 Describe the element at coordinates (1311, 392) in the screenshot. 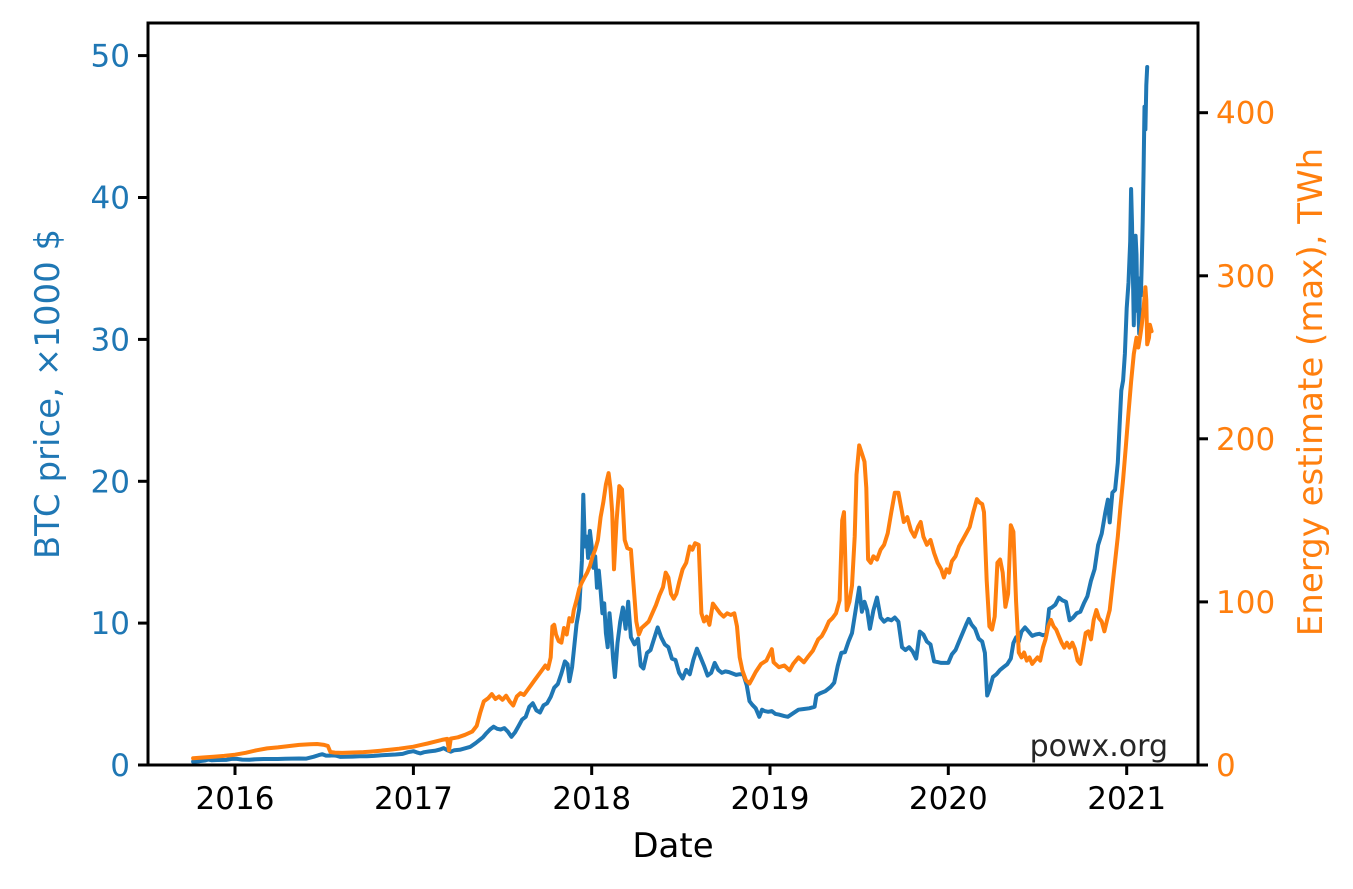

I see `y-axis-label-right: Energy estimate (max), TWh` at that location.